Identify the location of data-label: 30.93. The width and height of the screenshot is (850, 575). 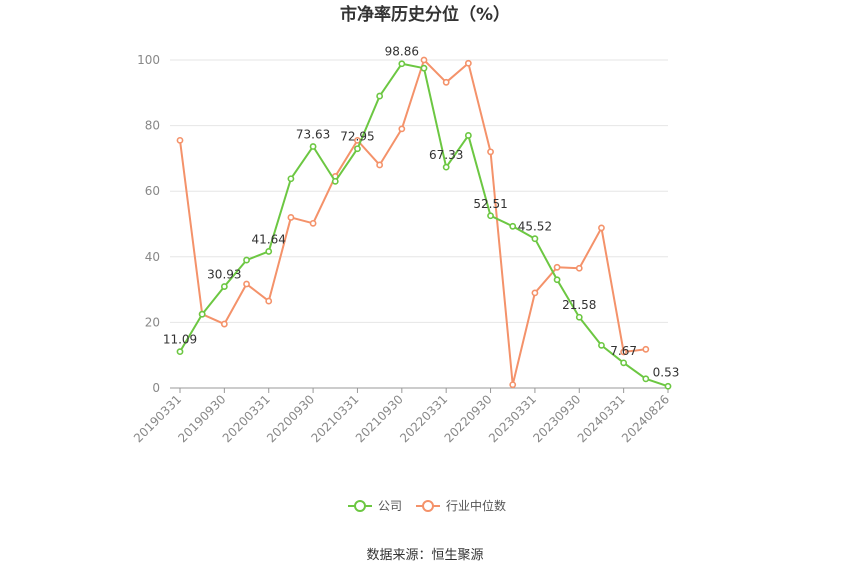
(224, 275).